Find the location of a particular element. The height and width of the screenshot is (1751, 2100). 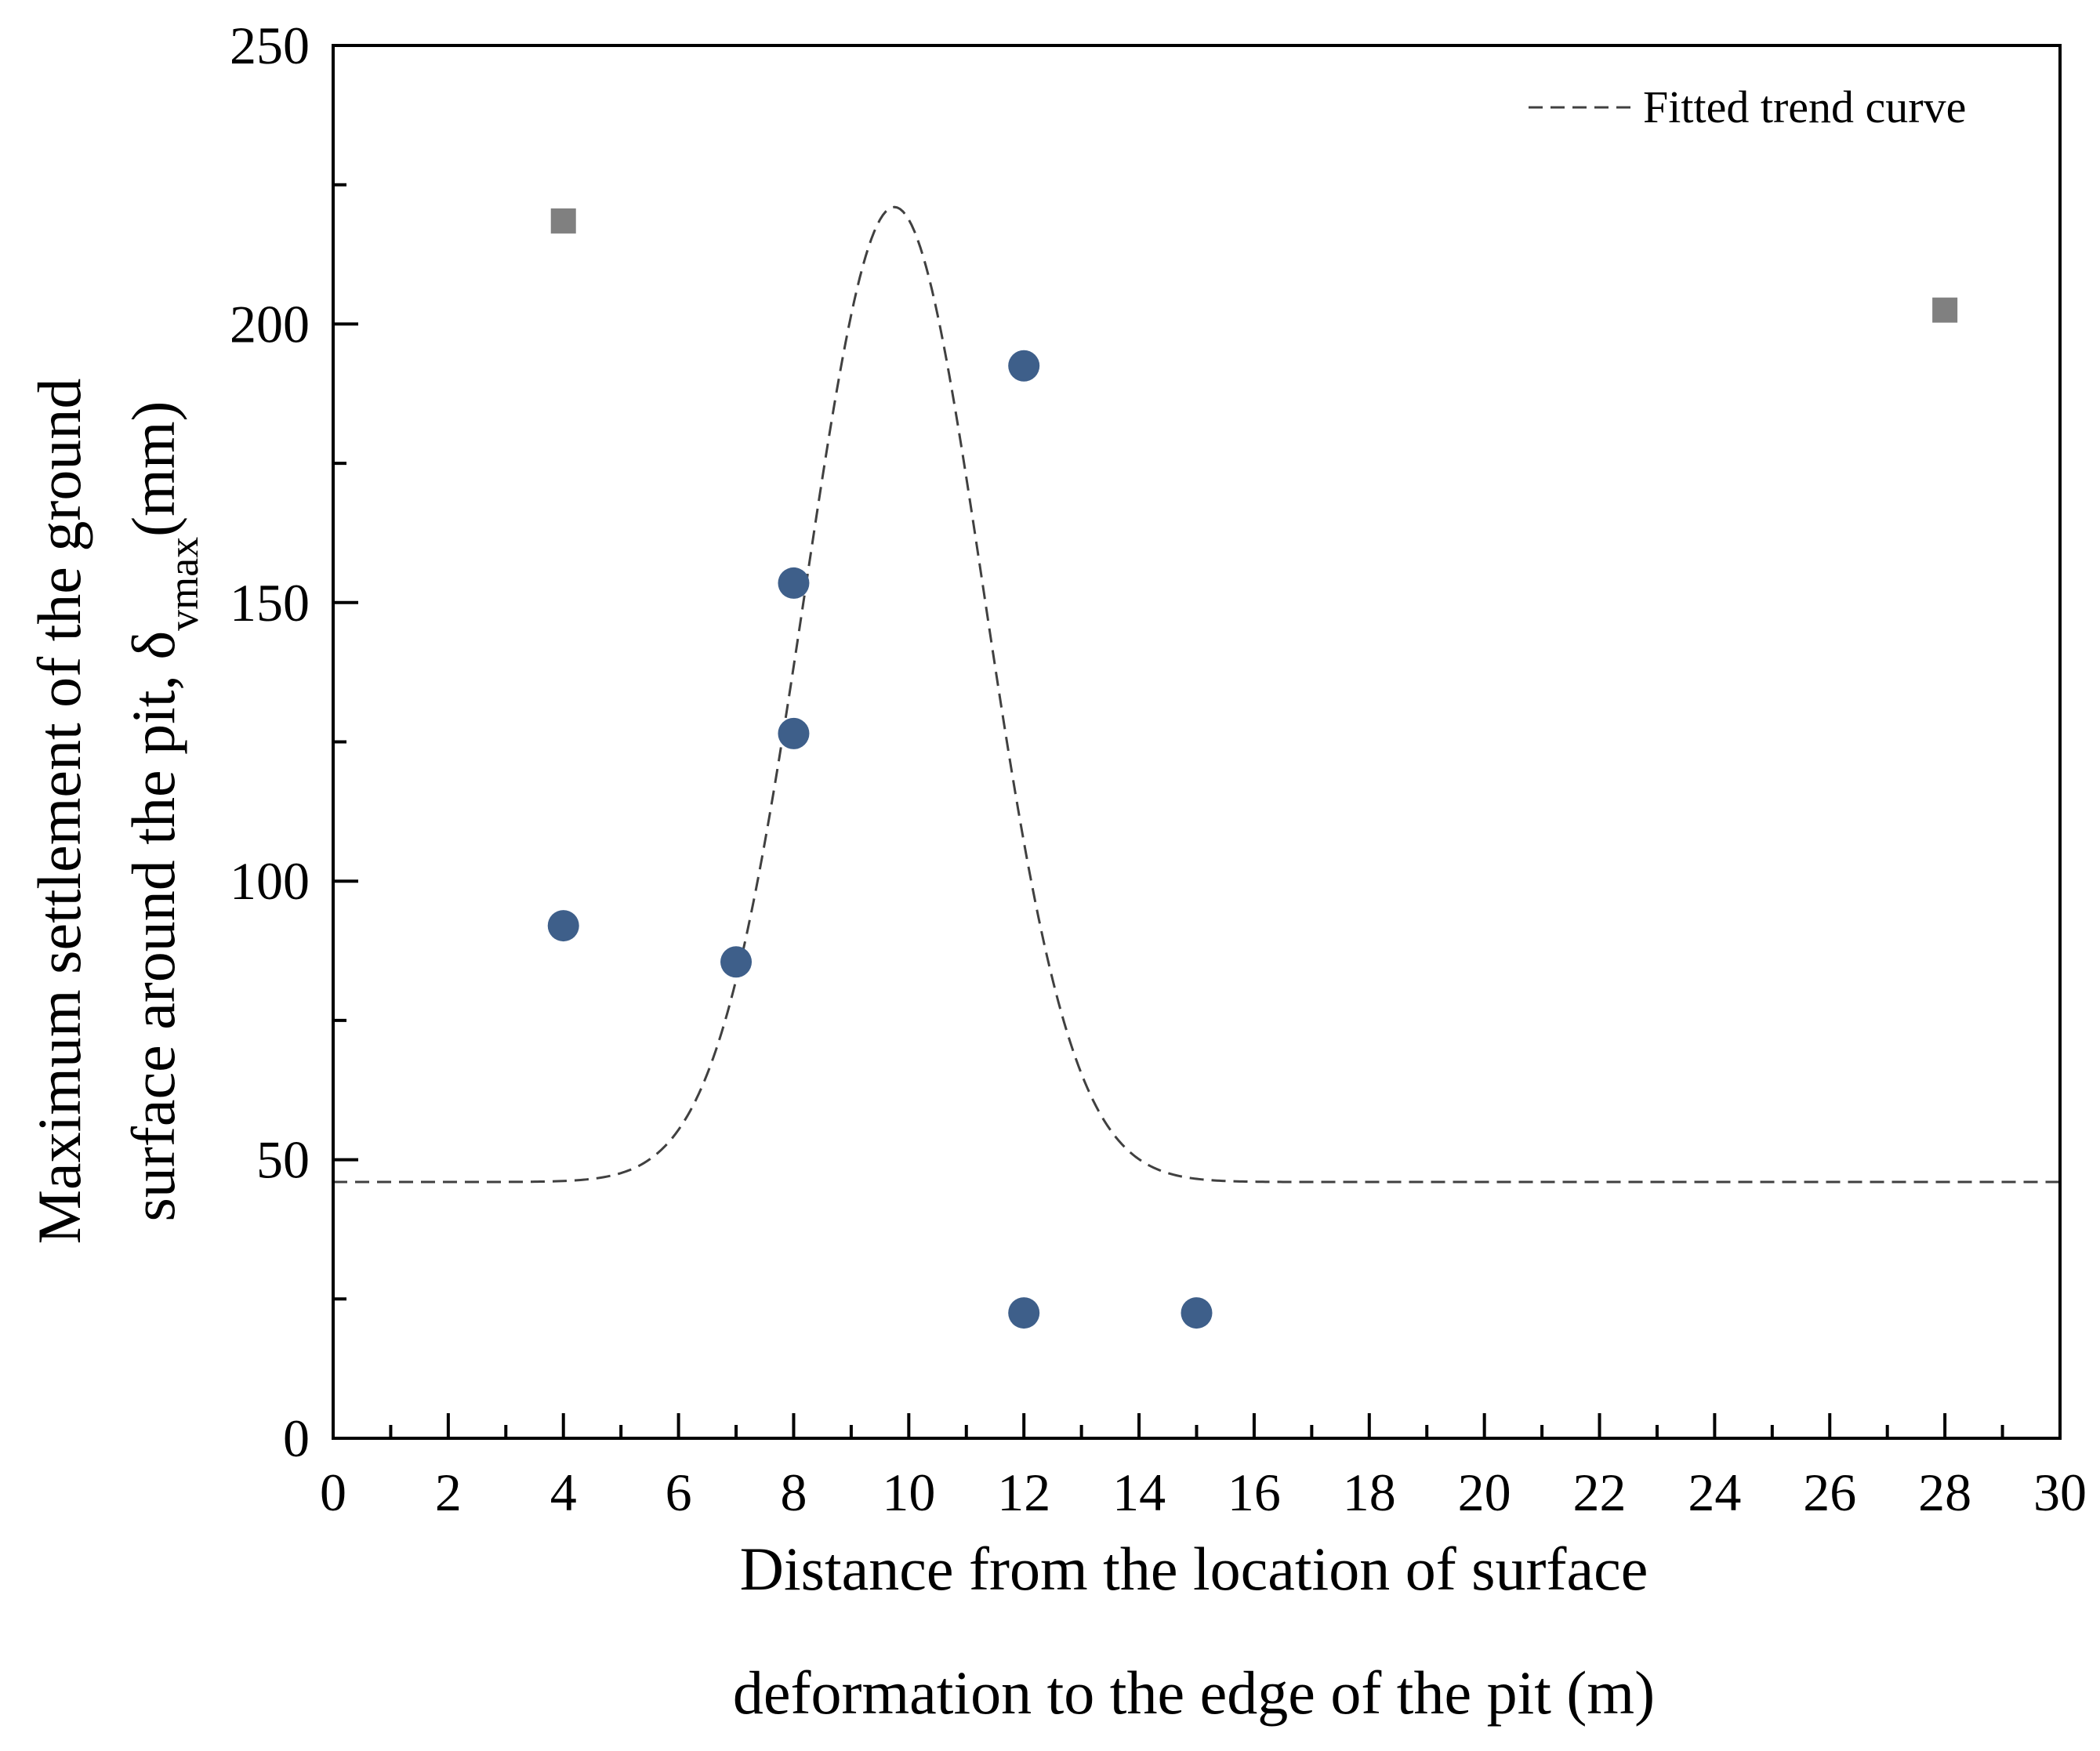

y-tick-label: 150 is located at coordinates (270, 603).